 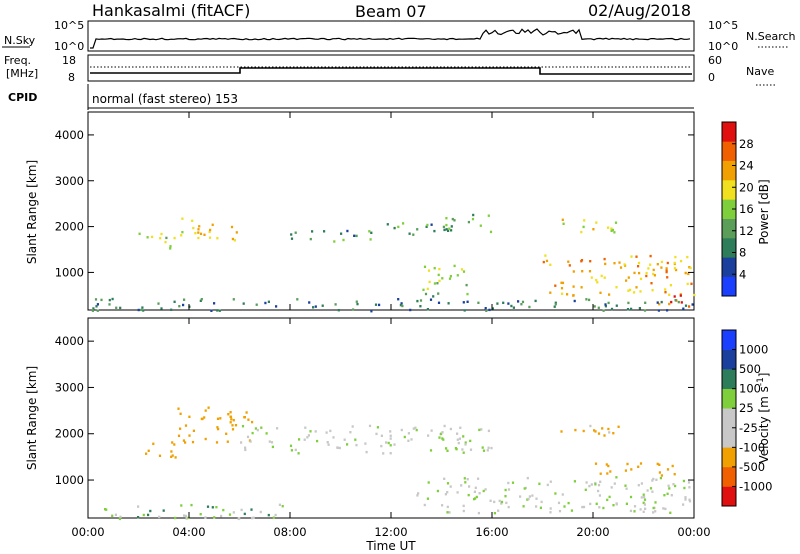 What do you see at coordinates (746, 166) in the screenshot?
I see `colorbar-tick-label: 24` at bounding box center [746, 166].